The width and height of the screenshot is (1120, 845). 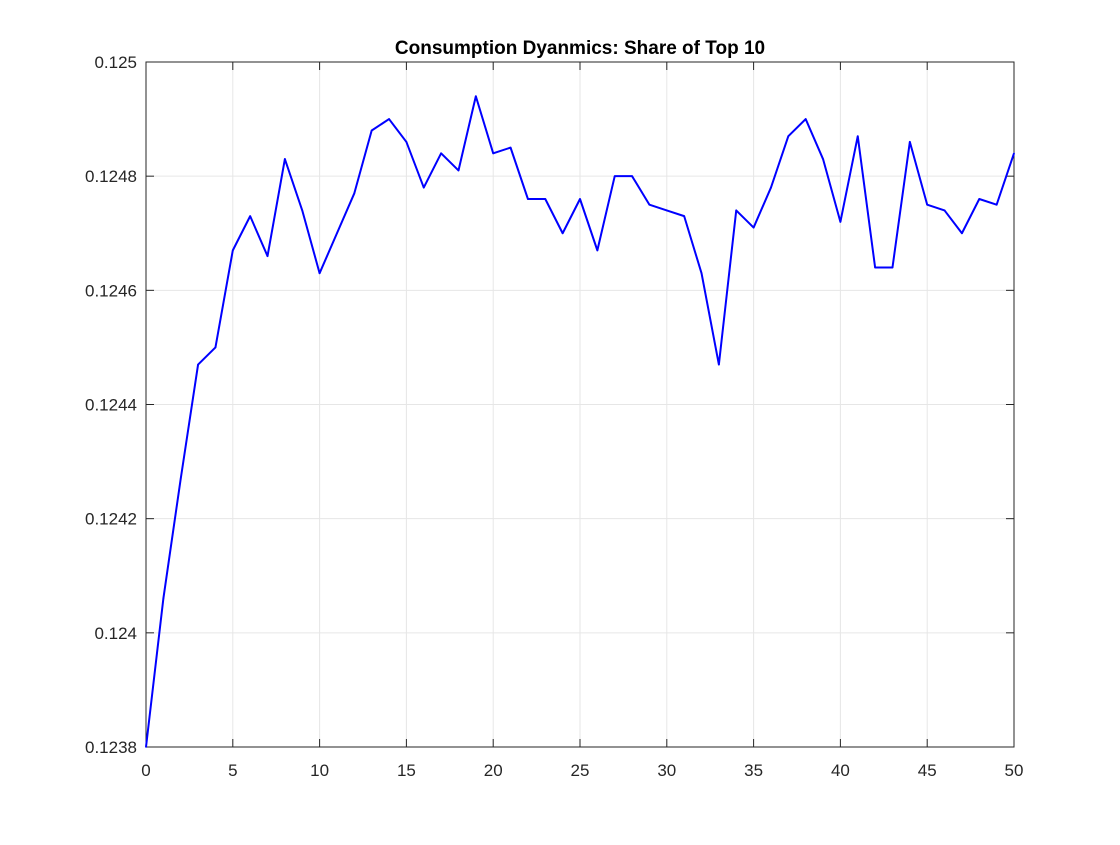 I want to click on chart-title: Consumption Dyanmics: Share of Top 10, so click(x=580, y=48).